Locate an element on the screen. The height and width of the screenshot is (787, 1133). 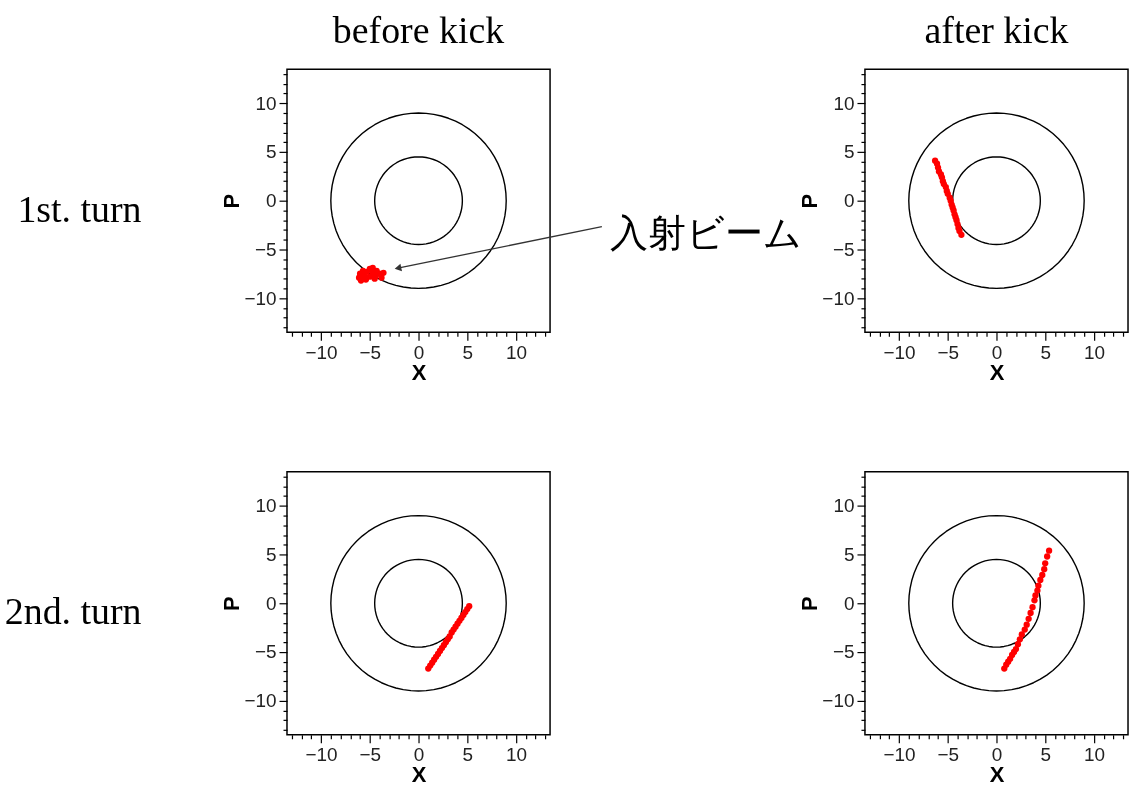
text: 1st. turn is located at coordinates (79, 208).